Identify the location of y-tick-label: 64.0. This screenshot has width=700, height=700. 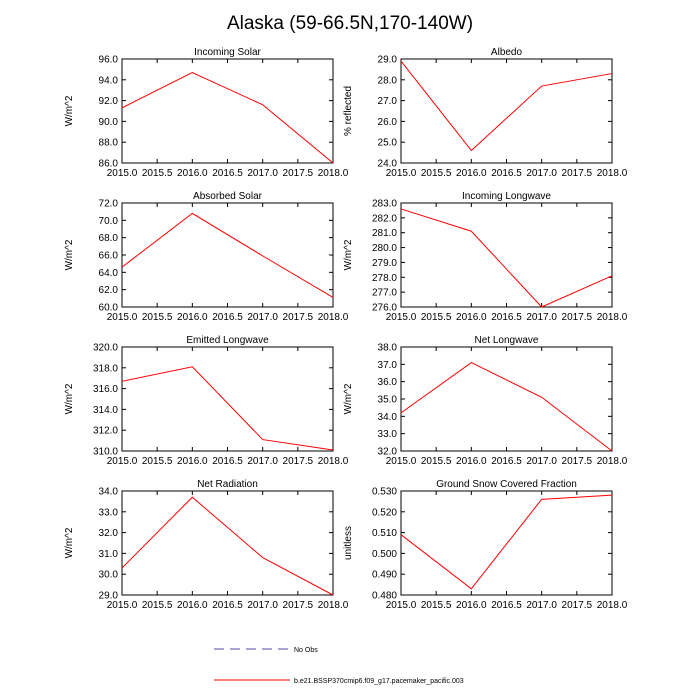
(109, 273).